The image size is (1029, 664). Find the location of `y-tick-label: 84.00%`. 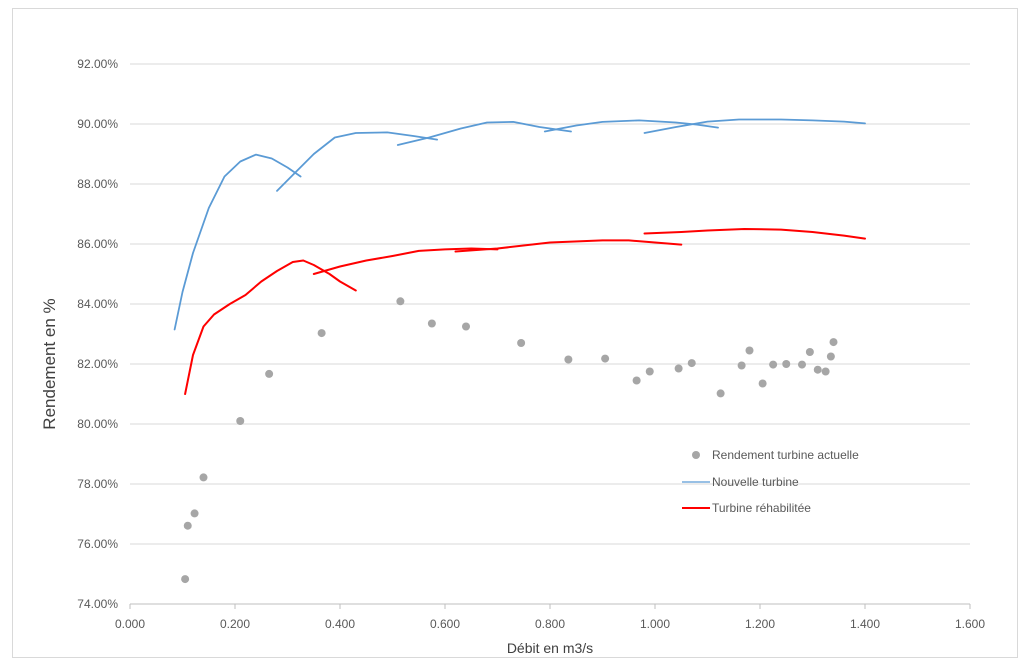

y-tick-label: 84.00% is located at coordinates (97, 304).